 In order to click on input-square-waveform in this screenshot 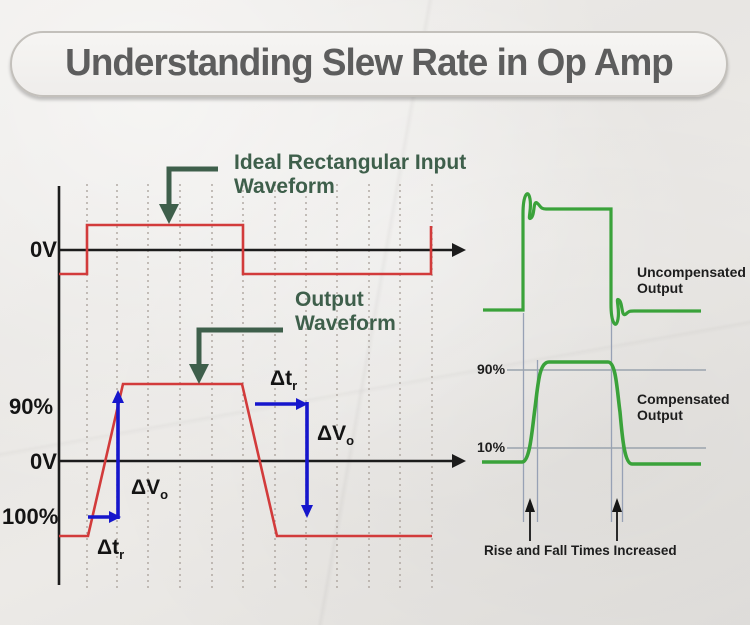, I will do `click(246, 249)`.